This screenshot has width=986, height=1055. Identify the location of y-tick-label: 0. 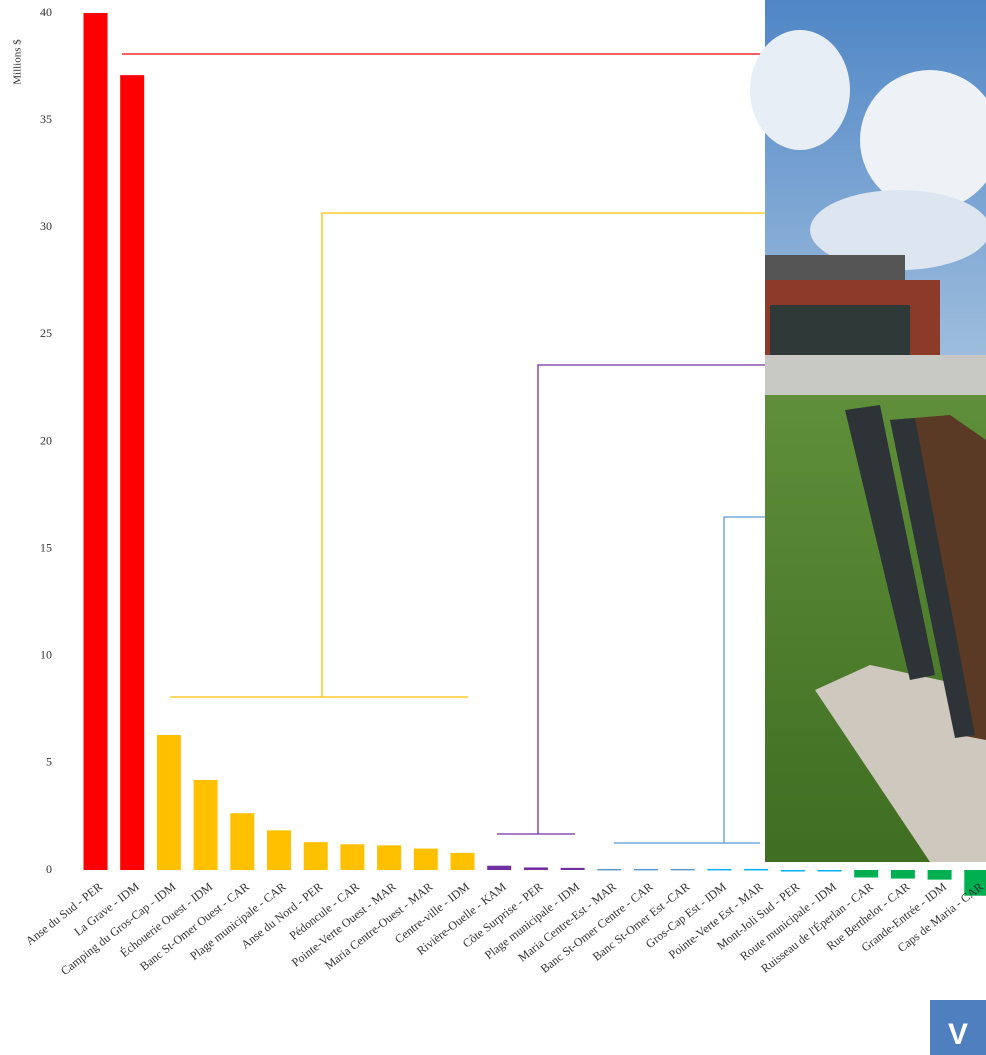
(49, 869).